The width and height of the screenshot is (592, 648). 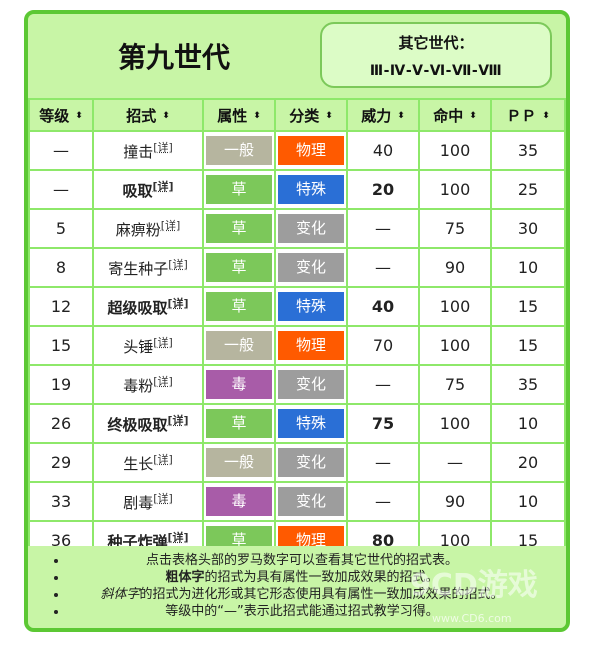 What do you see at coordinates (141, 115) in the screenshot?
I see `column-header-label: 招式` at bounding box center [141, 115].